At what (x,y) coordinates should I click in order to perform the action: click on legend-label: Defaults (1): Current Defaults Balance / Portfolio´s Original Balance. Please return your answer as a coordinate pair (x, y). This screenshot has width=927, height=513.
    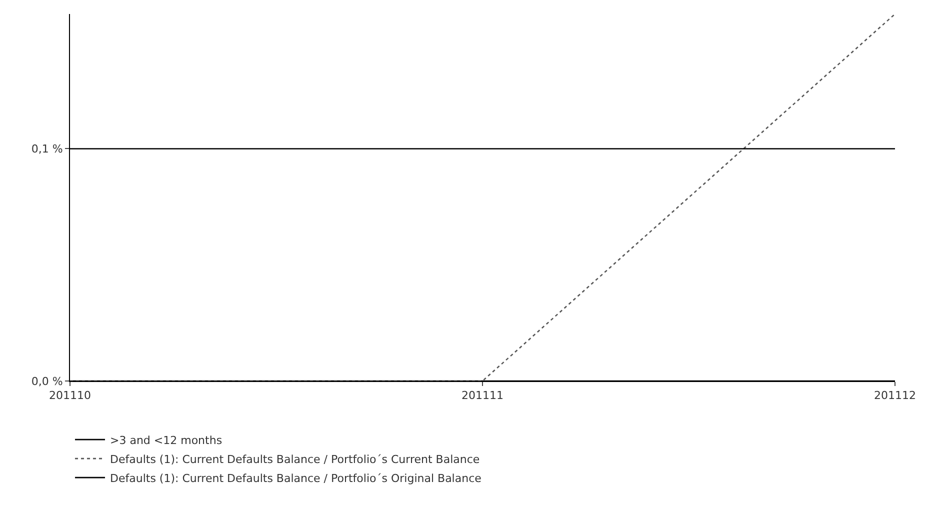
    Looking at the image, I should click on (296, 478).